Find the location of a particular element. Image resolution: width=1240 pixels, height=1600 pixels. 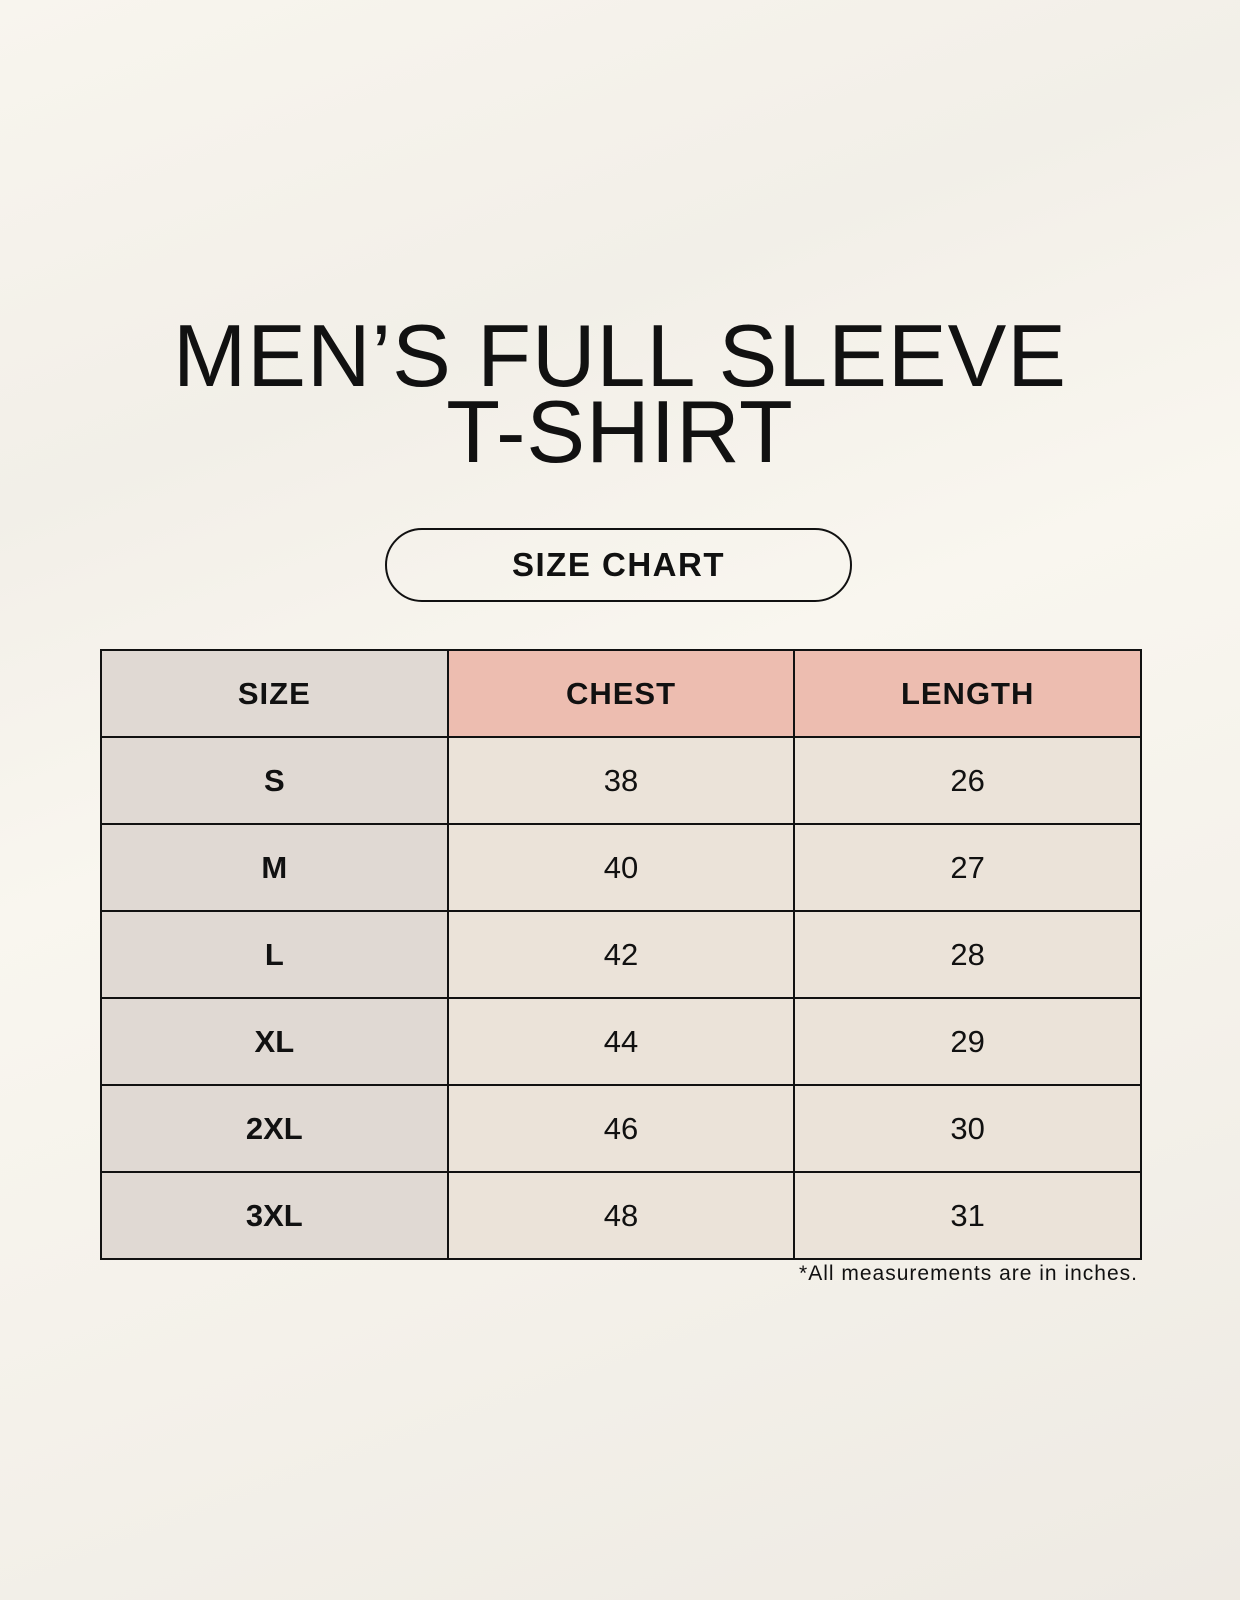

length-cell: 28 is located at coordinates (967, 954).